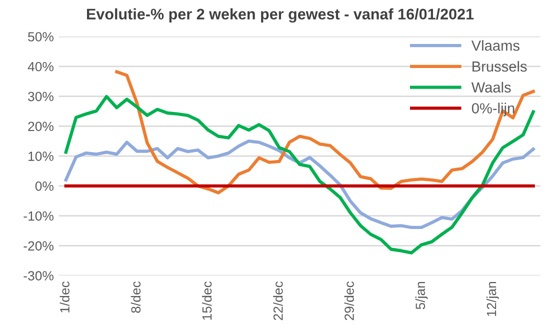  Describe the element at coordinates (41, 37) in the screenshot. I see `y-tick-label: 50%` at that location.